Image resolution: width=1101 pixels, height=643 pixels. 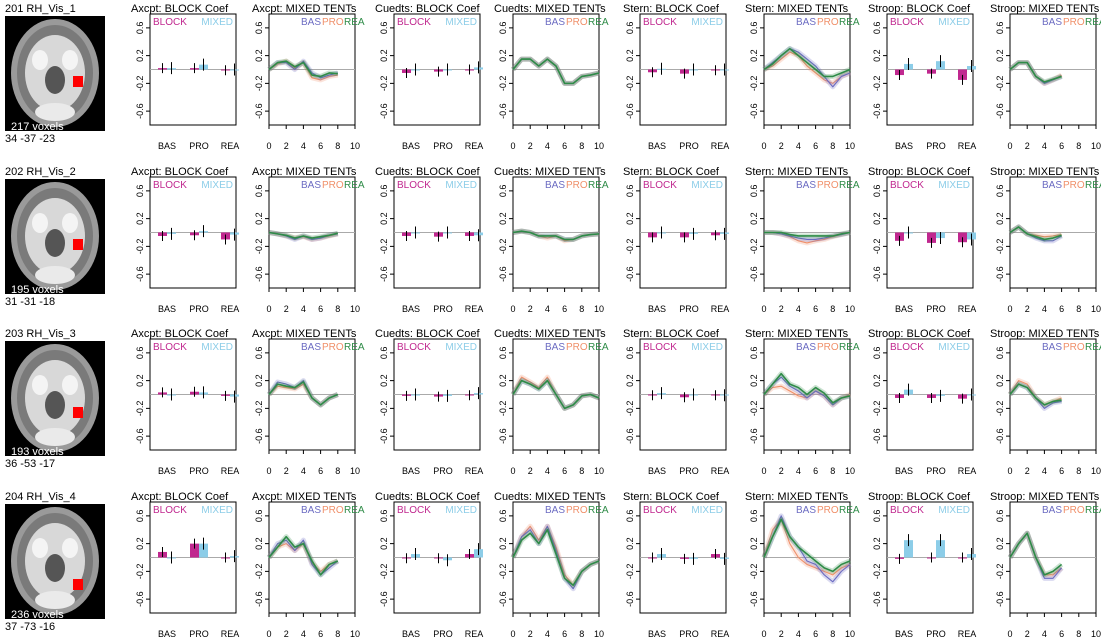 What do you see at coordinates (427, 9) in the screenshot?
I see `panel-title: Cuedts: BLOCK Coef` at bounding box center [427, 9].